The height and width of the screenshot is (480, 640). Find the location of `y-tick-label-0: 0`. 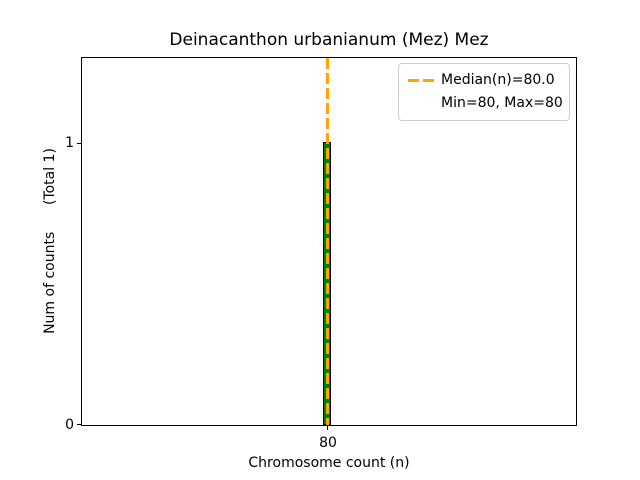

y-tick-label-0: 0 is located at coordinates (69, 425).